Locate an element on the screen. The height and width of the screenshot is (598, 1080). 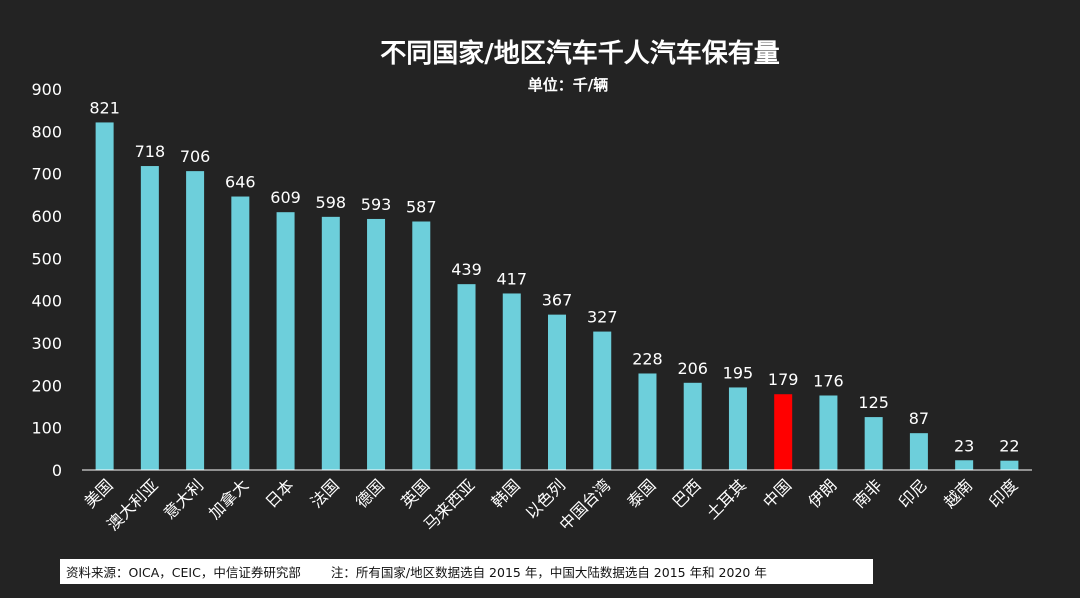
x-tick-label: 南非 is located at coordinates (868, 494).